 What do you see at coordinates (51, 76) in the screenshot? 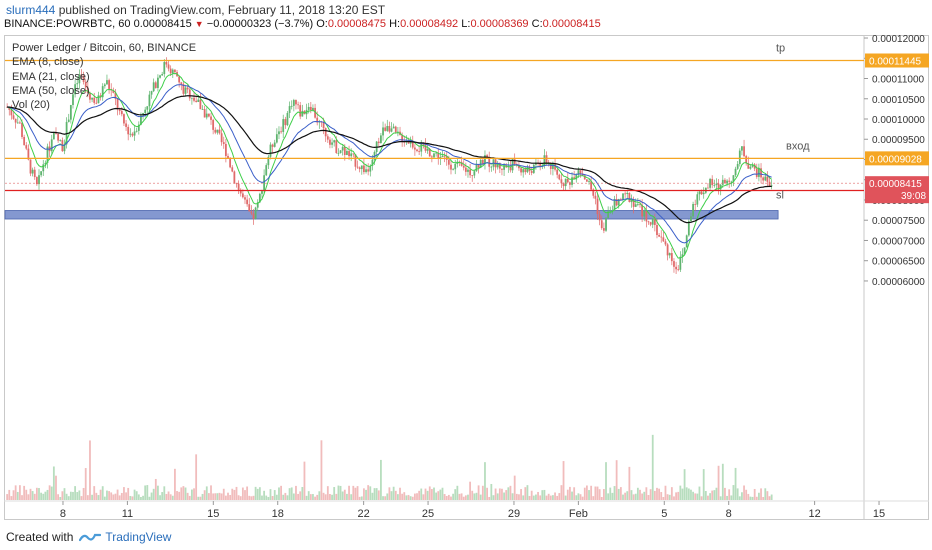
I see `legend-ema21: EMA (21, close)` at bounding box center [51, 76].